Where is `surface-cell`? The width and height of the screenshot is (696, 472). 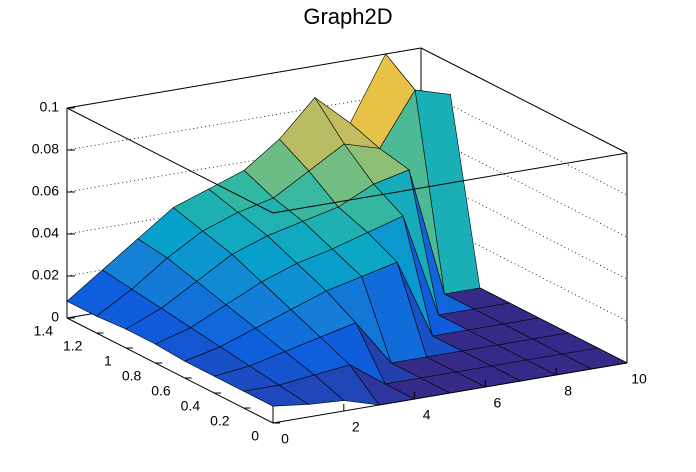
surface-cell is located at coordinates (276, 395).